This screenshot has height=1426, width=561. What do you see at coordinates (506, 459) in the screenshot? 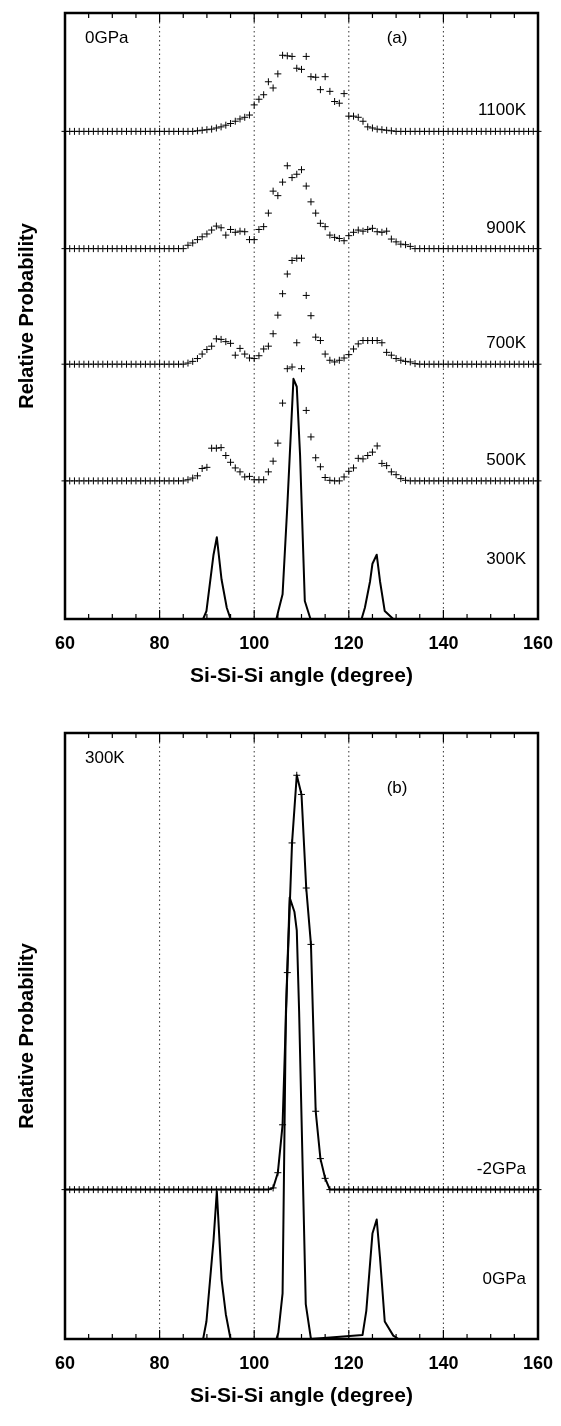
I see `series-label: 500K` at bounding box center [506, 459].